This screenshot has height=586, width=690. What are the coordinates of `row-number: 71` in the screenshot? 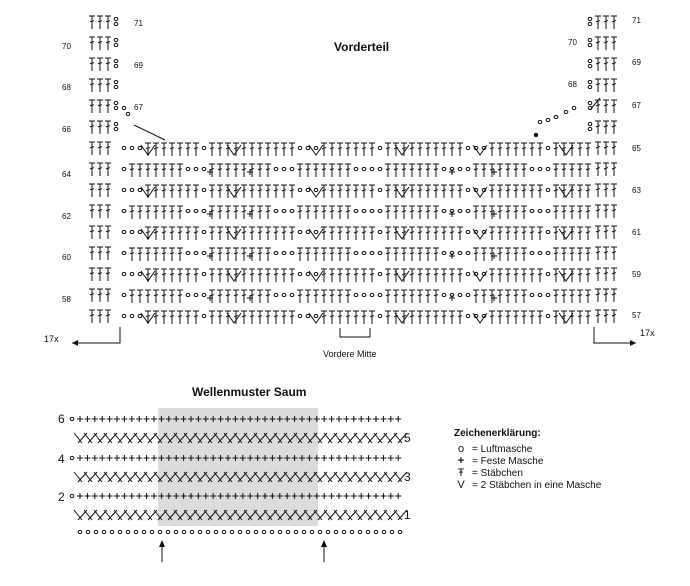 It's located at (636, 20).